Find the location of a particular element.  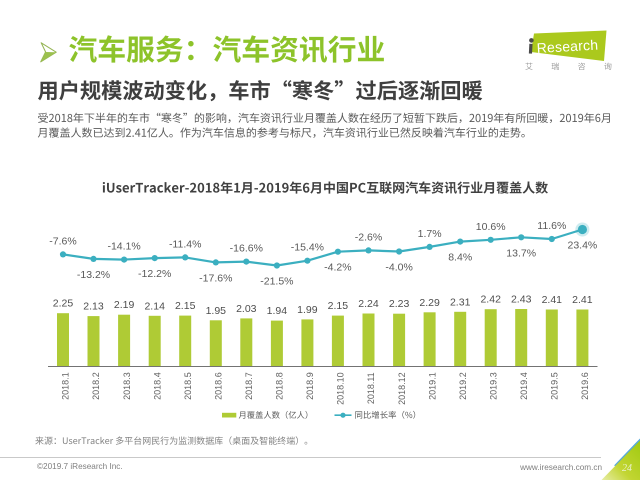

svg-text: -11.4% is located at coordinates (185, 244).